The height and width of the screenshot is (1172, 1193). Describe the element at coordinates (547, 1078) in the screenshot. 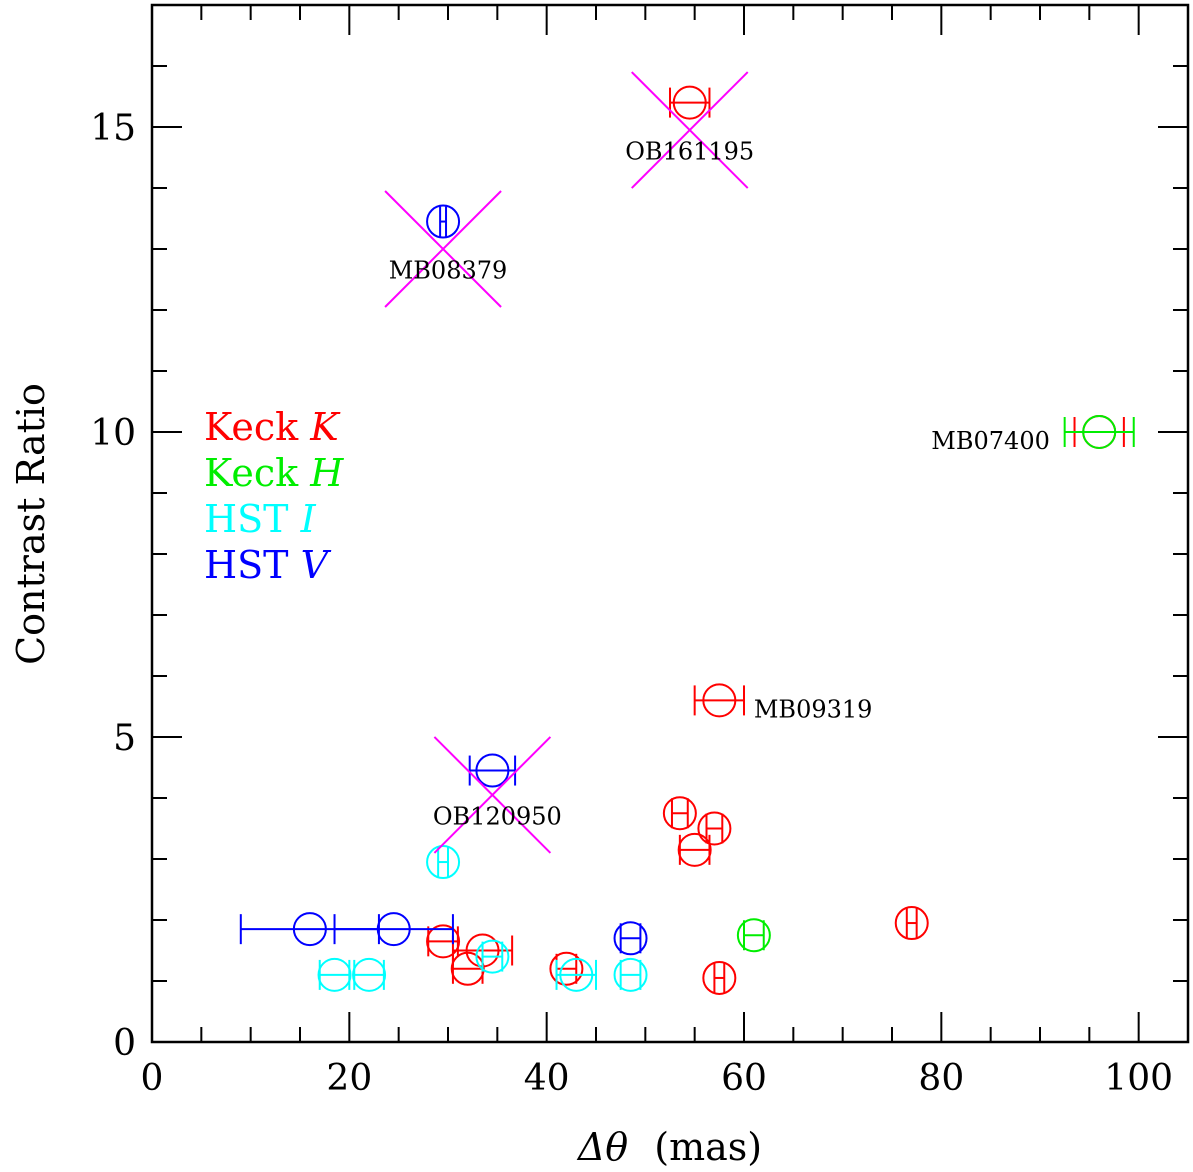

I see `x-tick-label: 40` at that location.